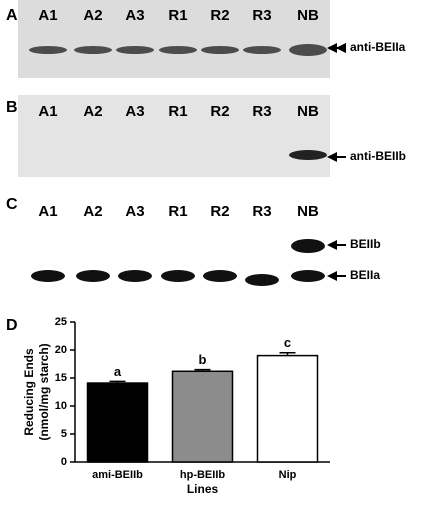 The image size is (448, 526). I want to click on annotation: c, so click(287, 342).